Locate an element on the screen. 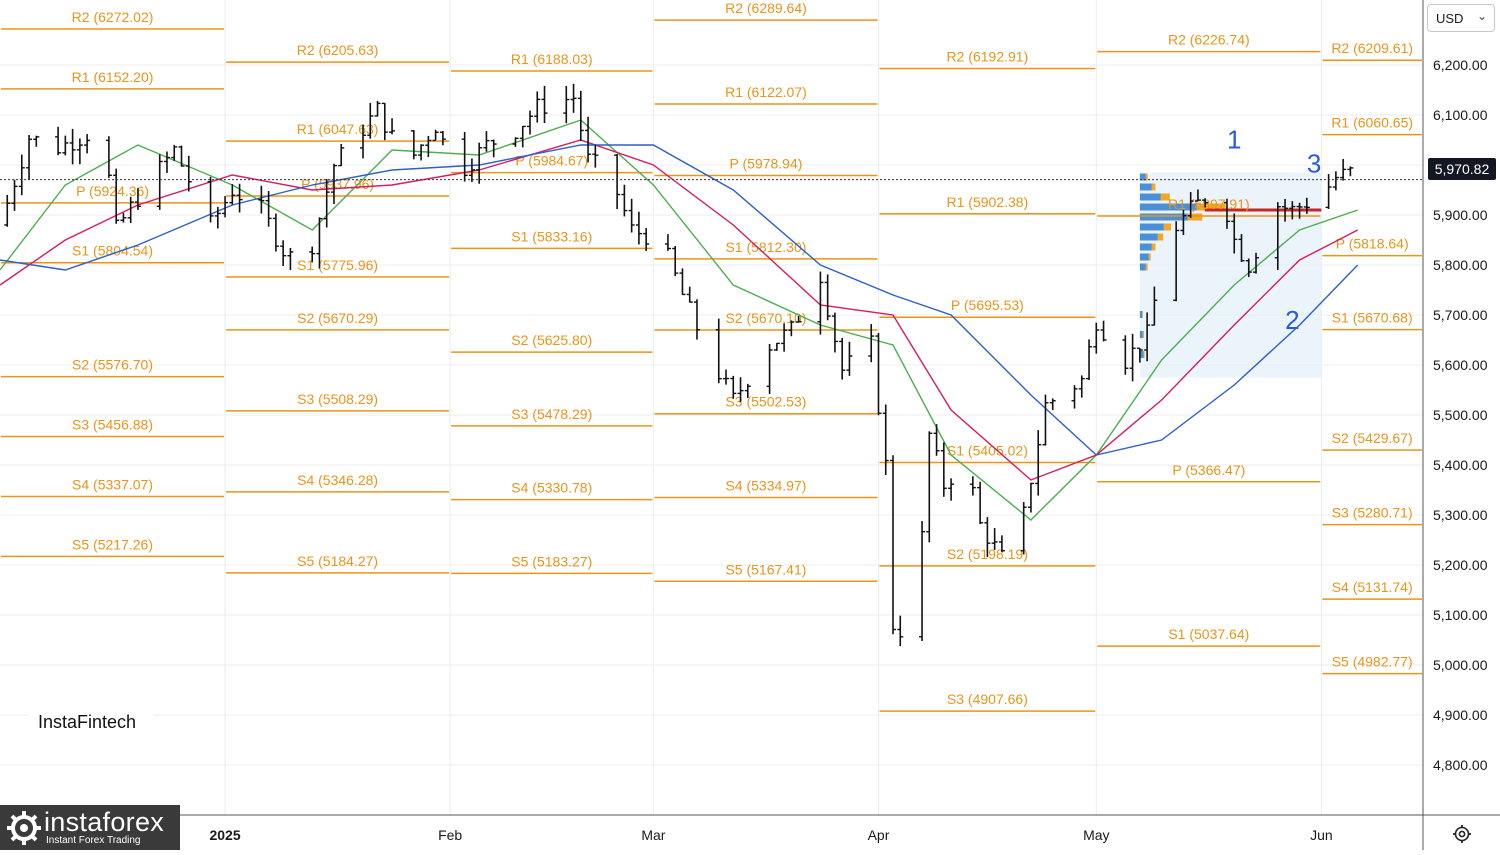 Image resolution: width=1500 pixels, height=855 pixels. pivot-label-p: P (5984.67) is located at coordinates (551, 161).